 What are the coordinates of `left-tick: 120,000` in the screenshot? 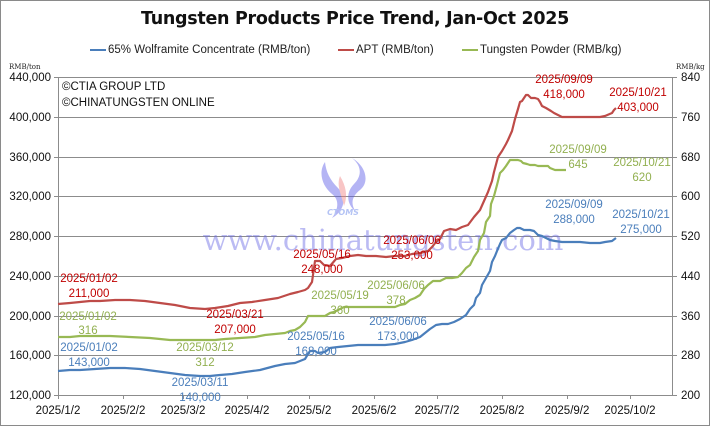 It's located at (30, 396).